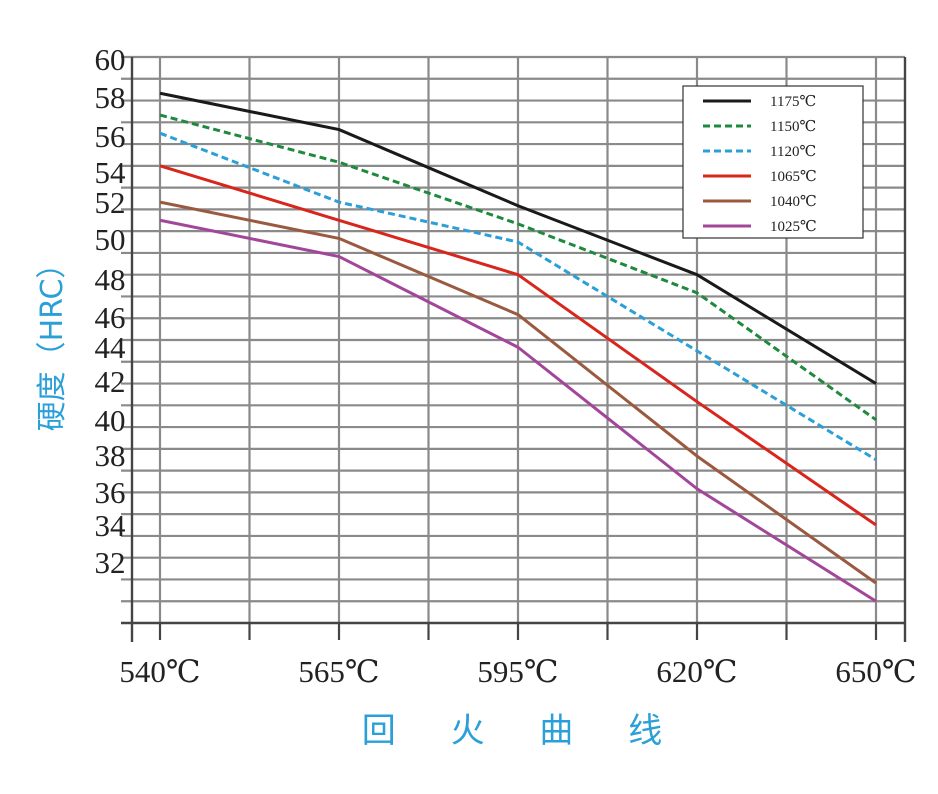 This screenshot has height=794, width=938. Describe the element at coordinates (110, 381) in the screenshot. I see `y-tick-label: 42` at that location.